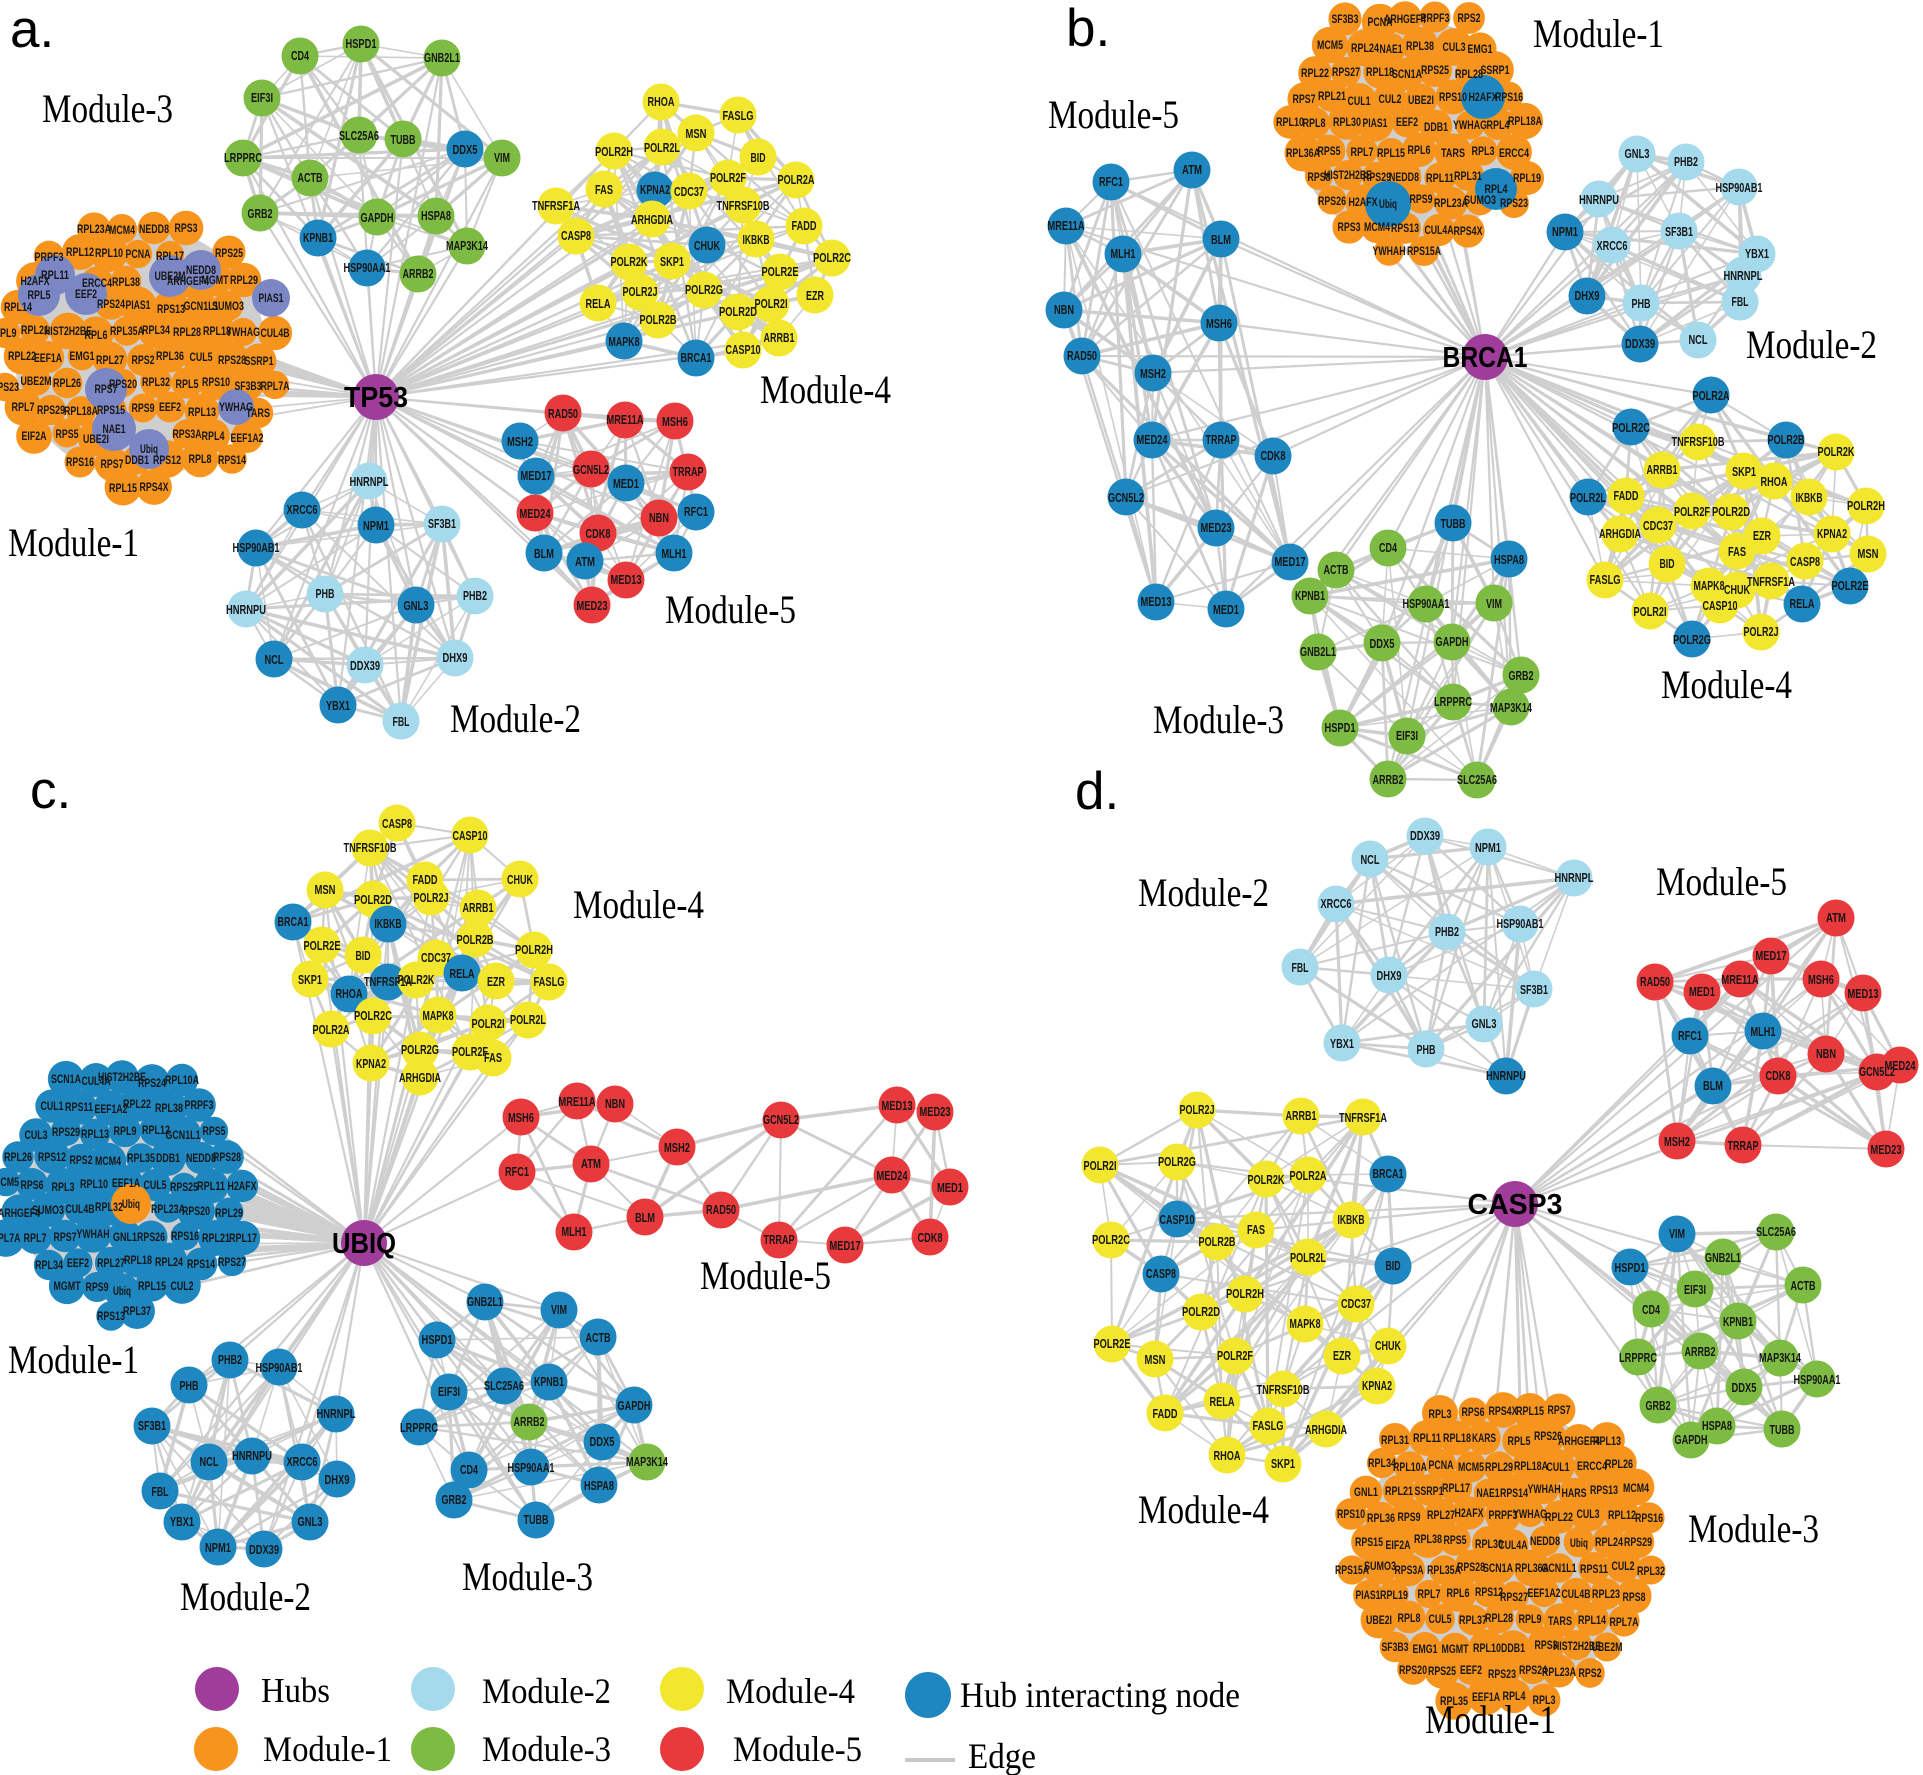  Describe the element at coordinates (1514, 1597) in the screenshot. I see `svg-text: RPS27` at that location.